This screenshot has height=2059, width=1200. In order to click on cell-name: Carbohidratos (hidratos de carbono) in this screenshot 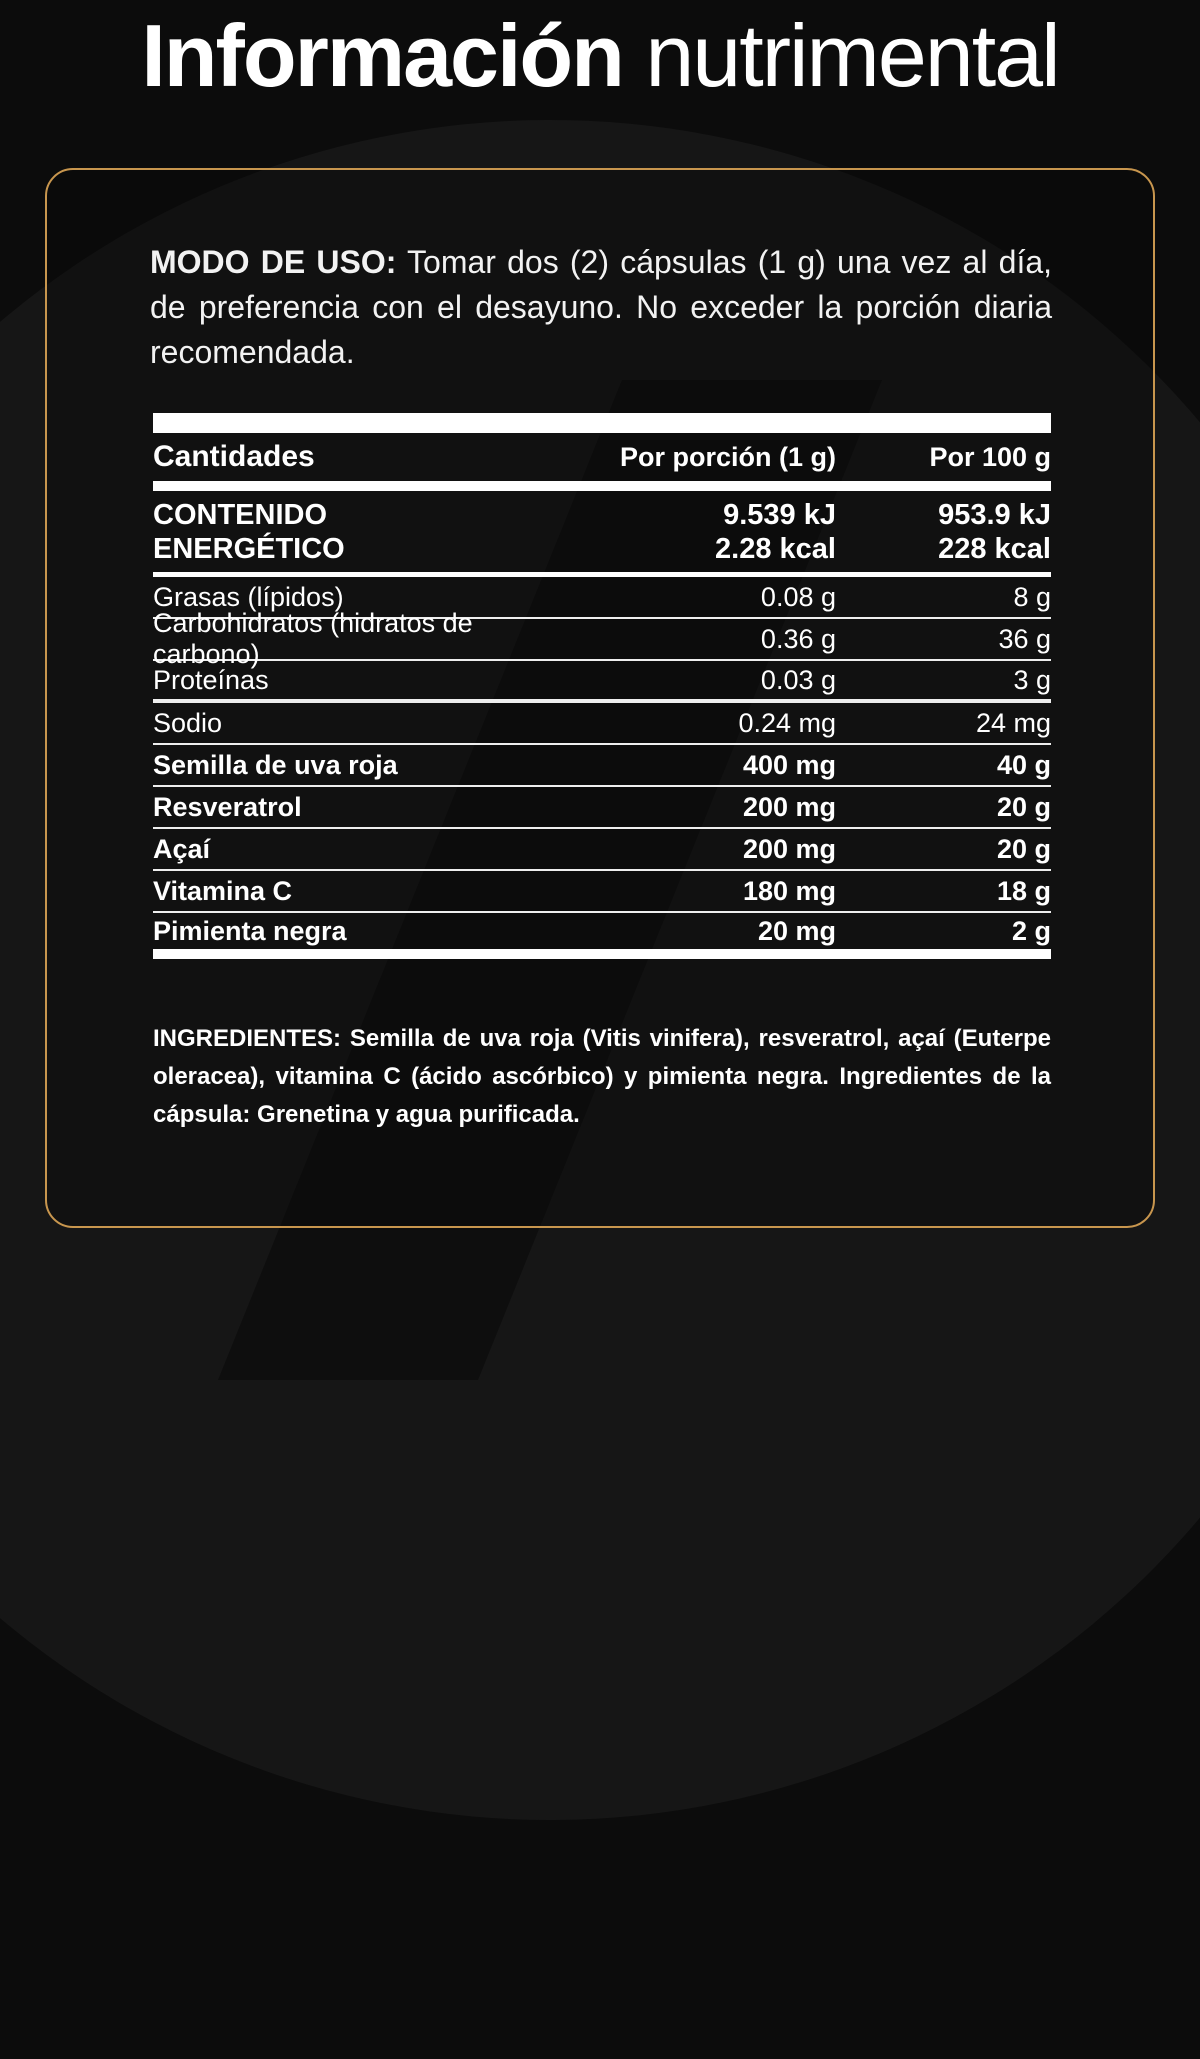, I will do `click(313, 638)`.